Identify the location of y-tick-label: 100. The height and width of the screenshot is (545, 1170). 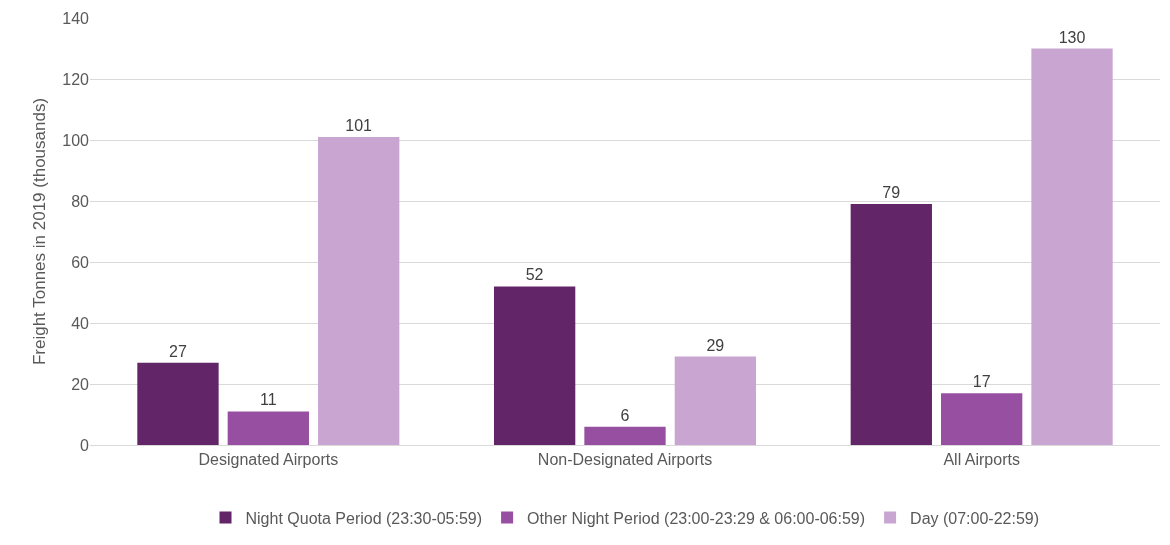
(76, 140).